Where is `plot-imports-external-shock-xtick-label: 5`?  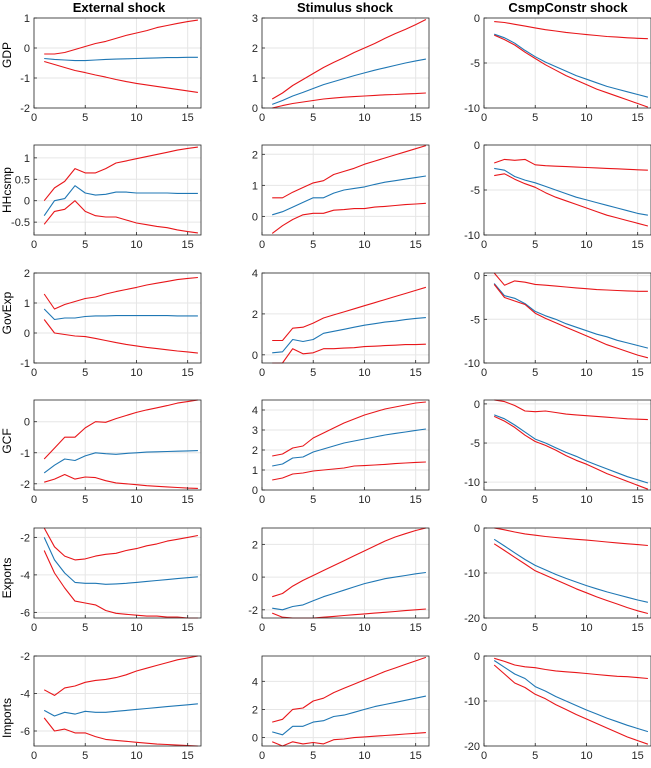 plot-imports-external-shock-xtick-label: 5 is located at coordinates (85, 756).